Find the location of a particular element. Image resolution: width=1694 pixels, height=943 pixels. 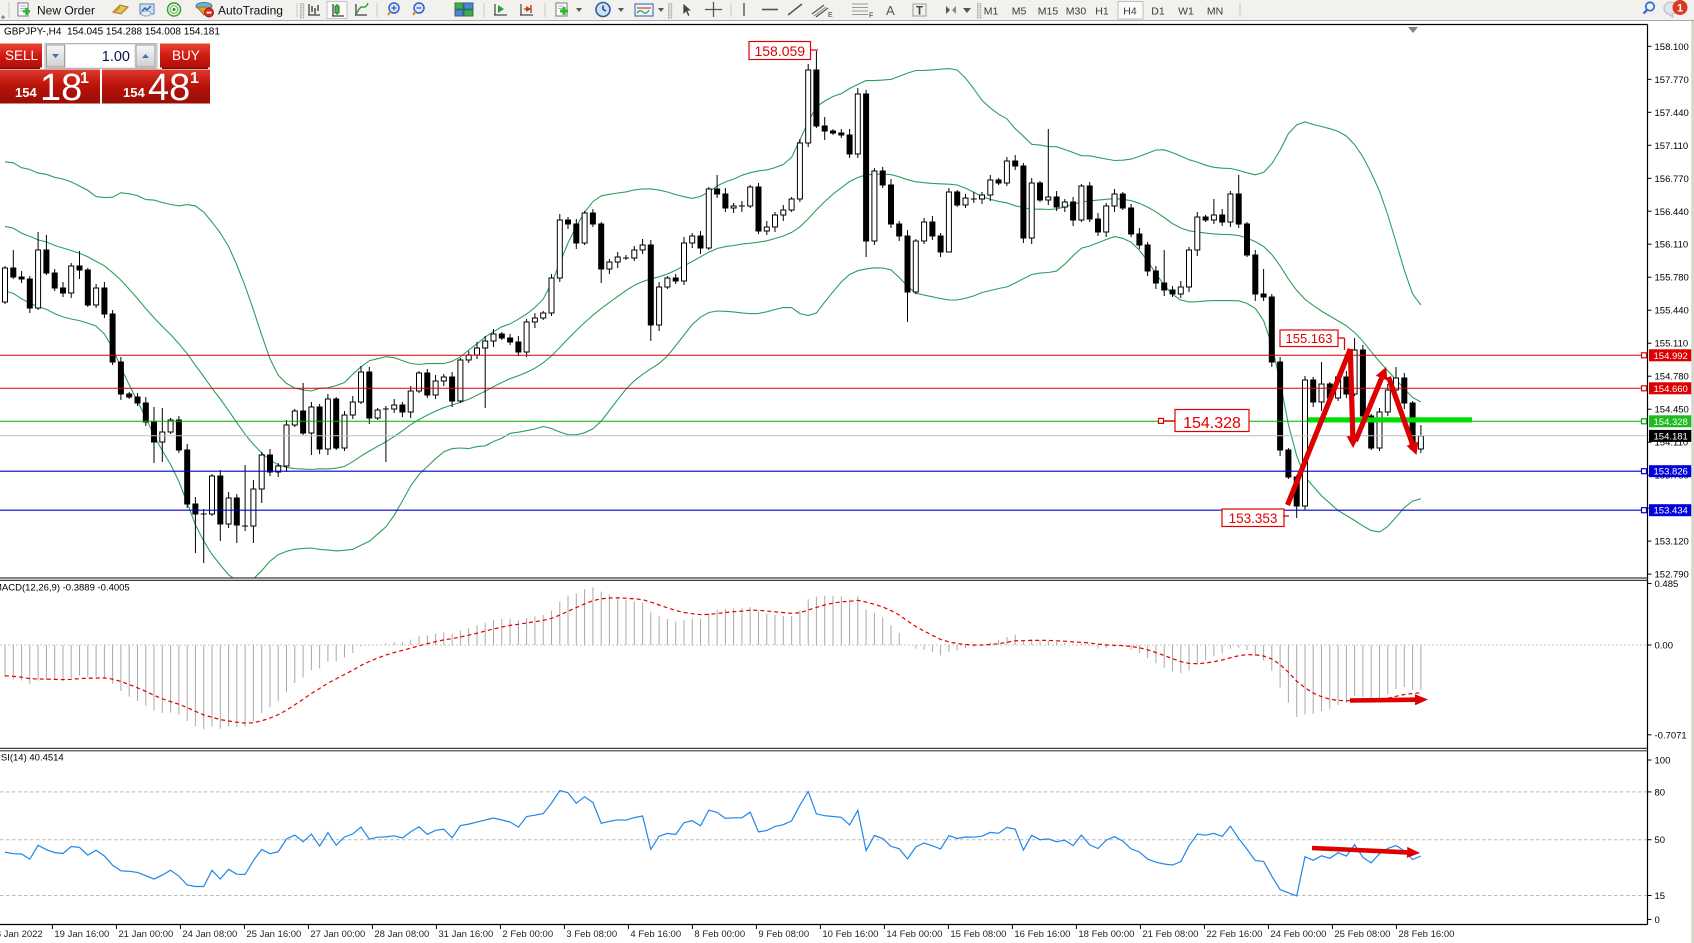

svg-text: MN is located at coordinates (1215, 12).